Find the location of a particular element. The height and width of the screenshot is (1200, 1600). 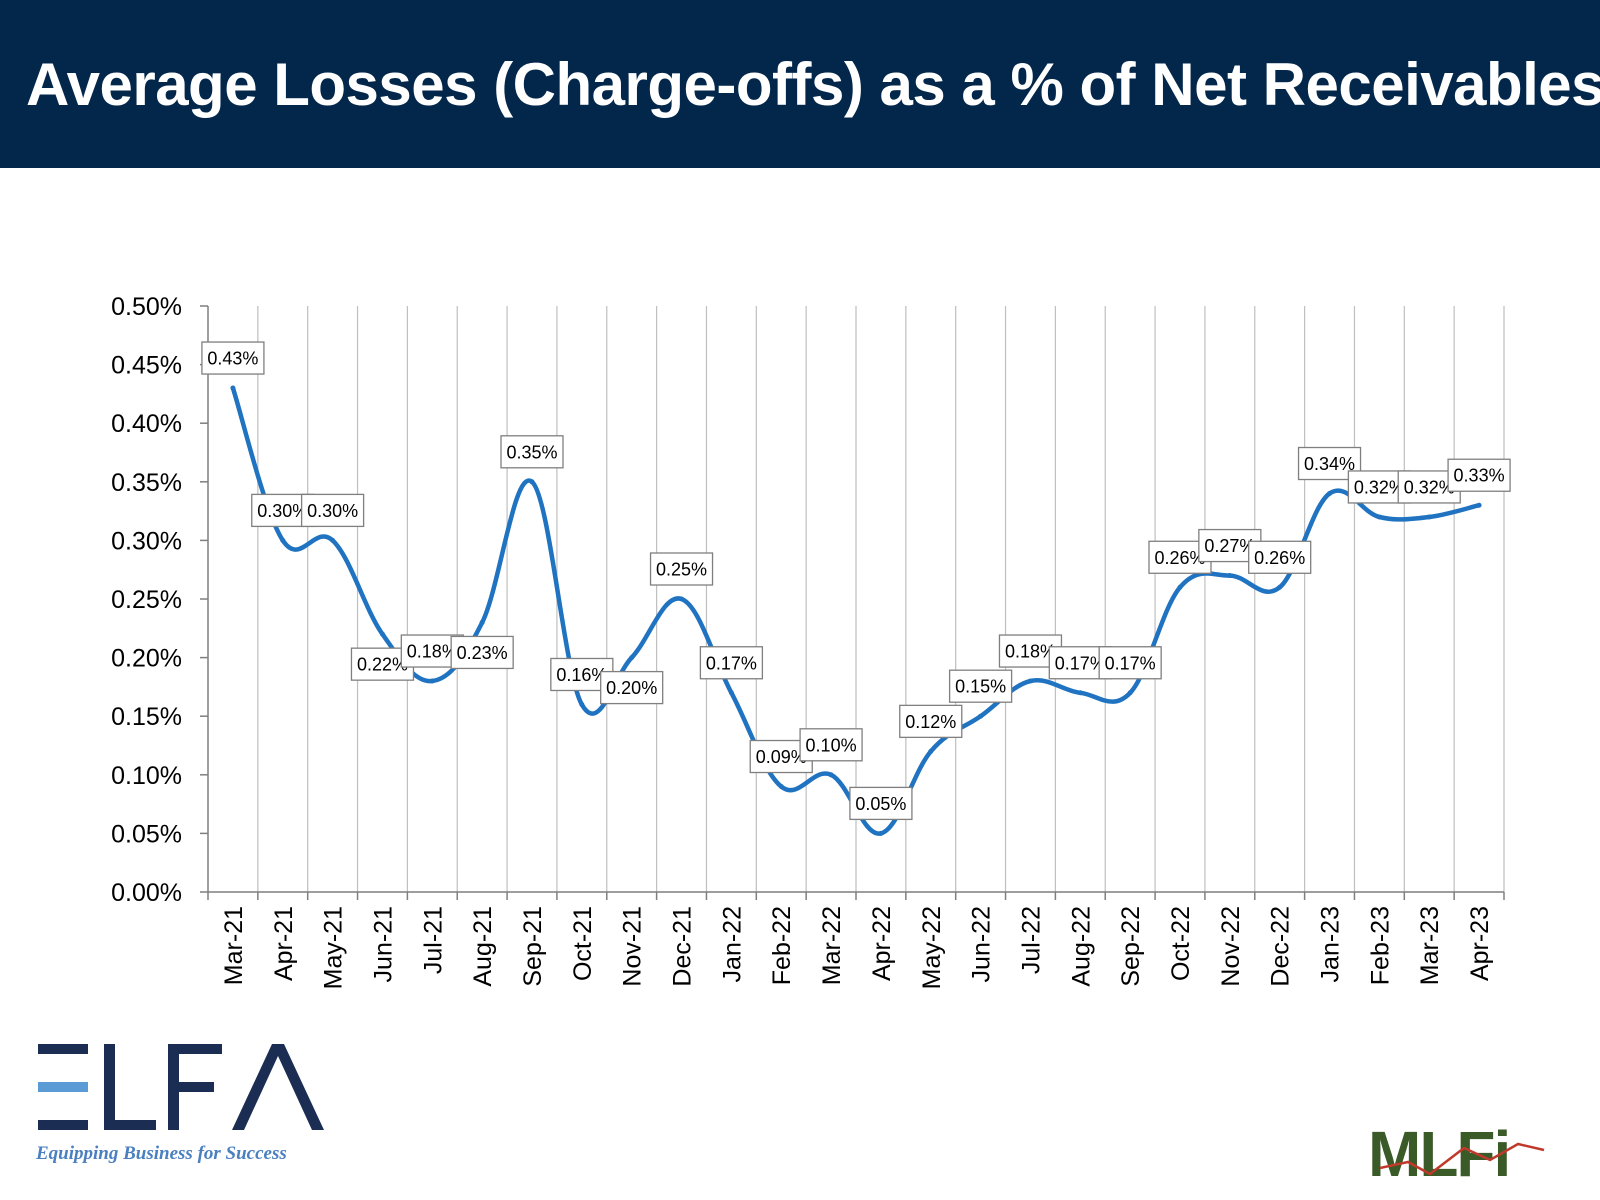

x-tick-label: Jan-22 is located at coordinates (732, 944).